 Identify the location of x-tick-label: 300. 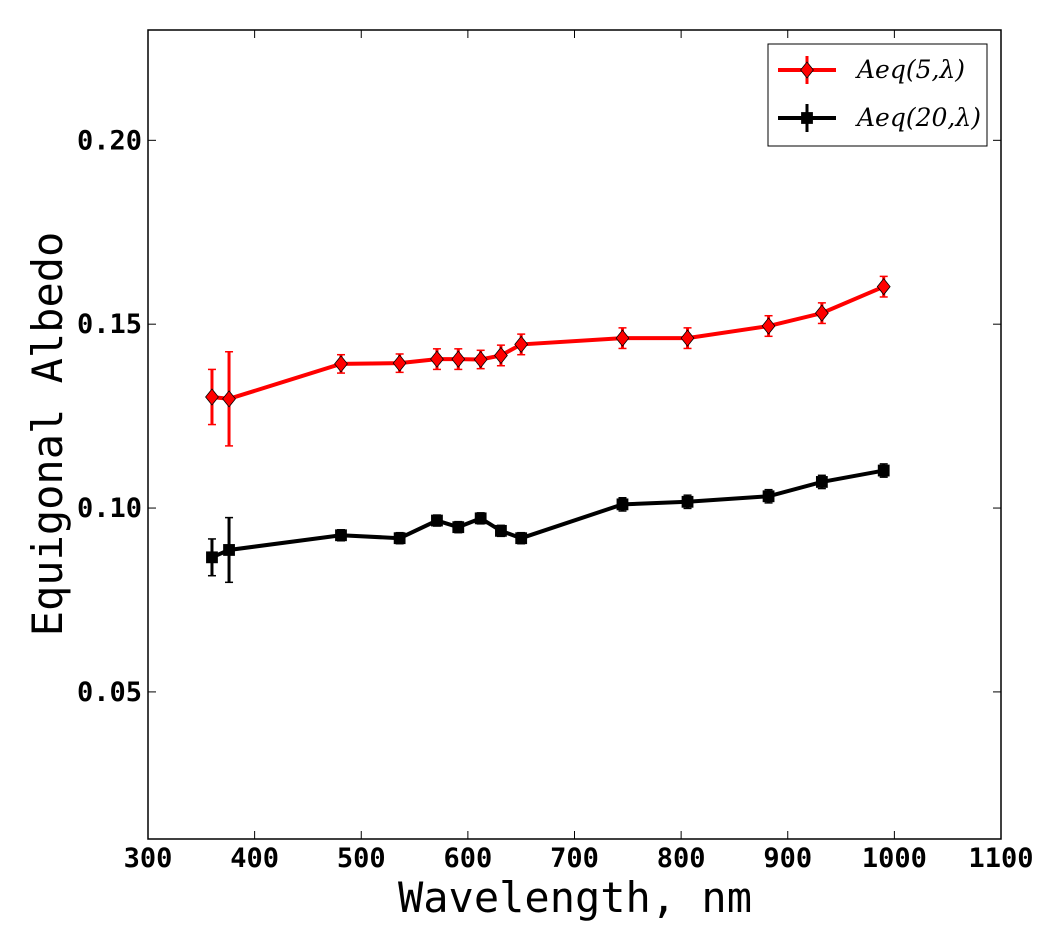
(148, 858).